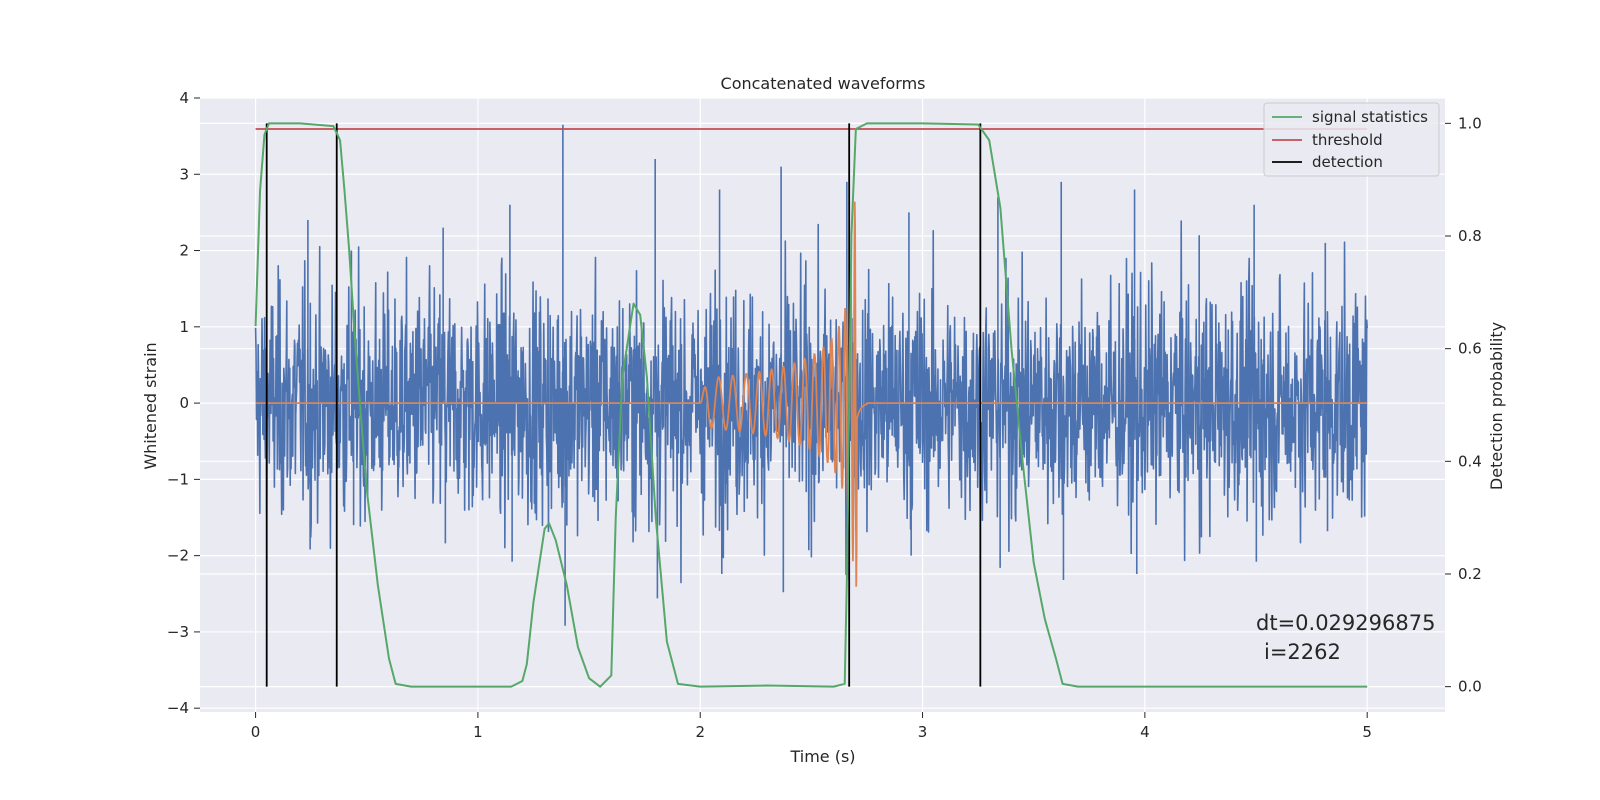 The width and height of the screenshot is (1600, 800). I want to click on y-tick-label: 2, so click(184, 251).